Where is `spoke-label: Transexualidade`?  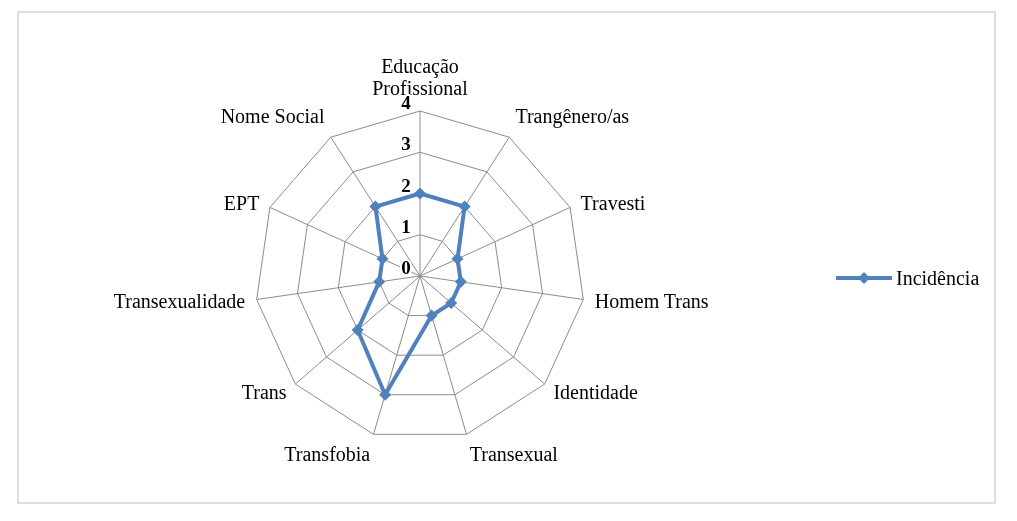
spoke-label: Transexualidade is located at coordinates (179, 301).